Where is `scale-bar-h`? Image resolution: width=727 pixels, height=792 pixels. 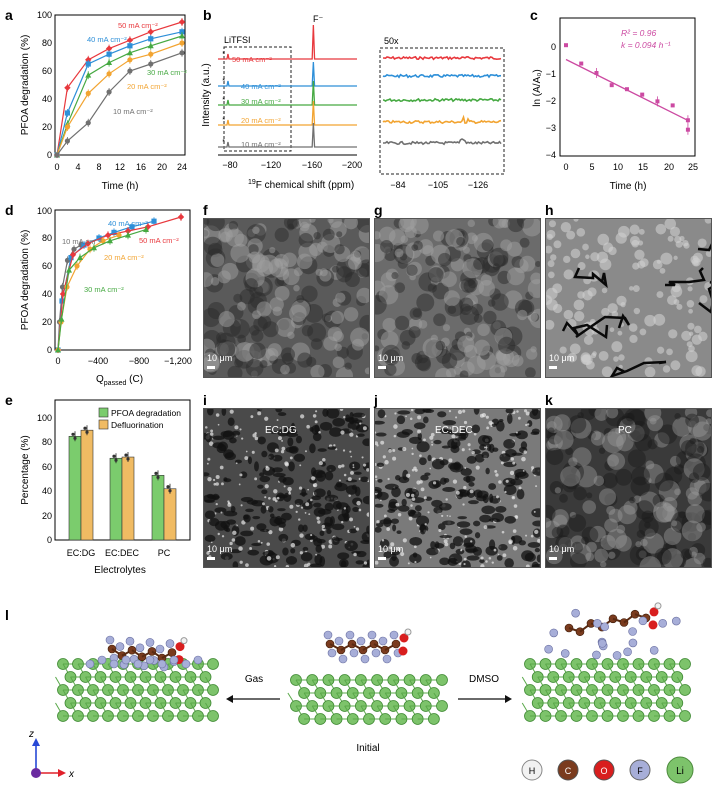 scale-bar-h is located at coordinates (553, 367).